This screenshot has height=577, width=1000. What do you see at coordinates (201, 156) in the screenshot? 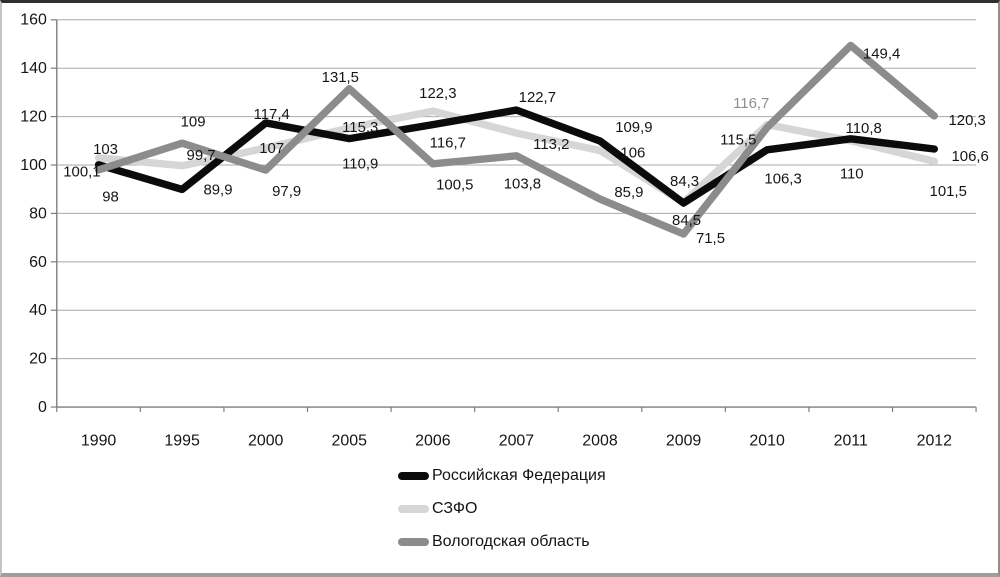
I see `data-label-szfo: 99,7` at bounding box center [201, 156].